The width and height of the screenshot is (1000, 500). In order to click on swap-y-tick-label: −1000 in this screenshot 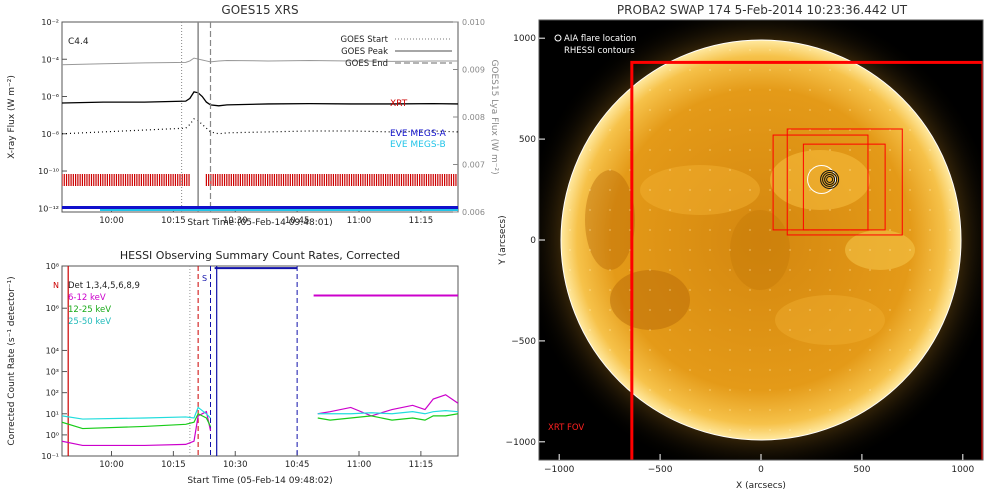, I will do `click(521, 443)`.